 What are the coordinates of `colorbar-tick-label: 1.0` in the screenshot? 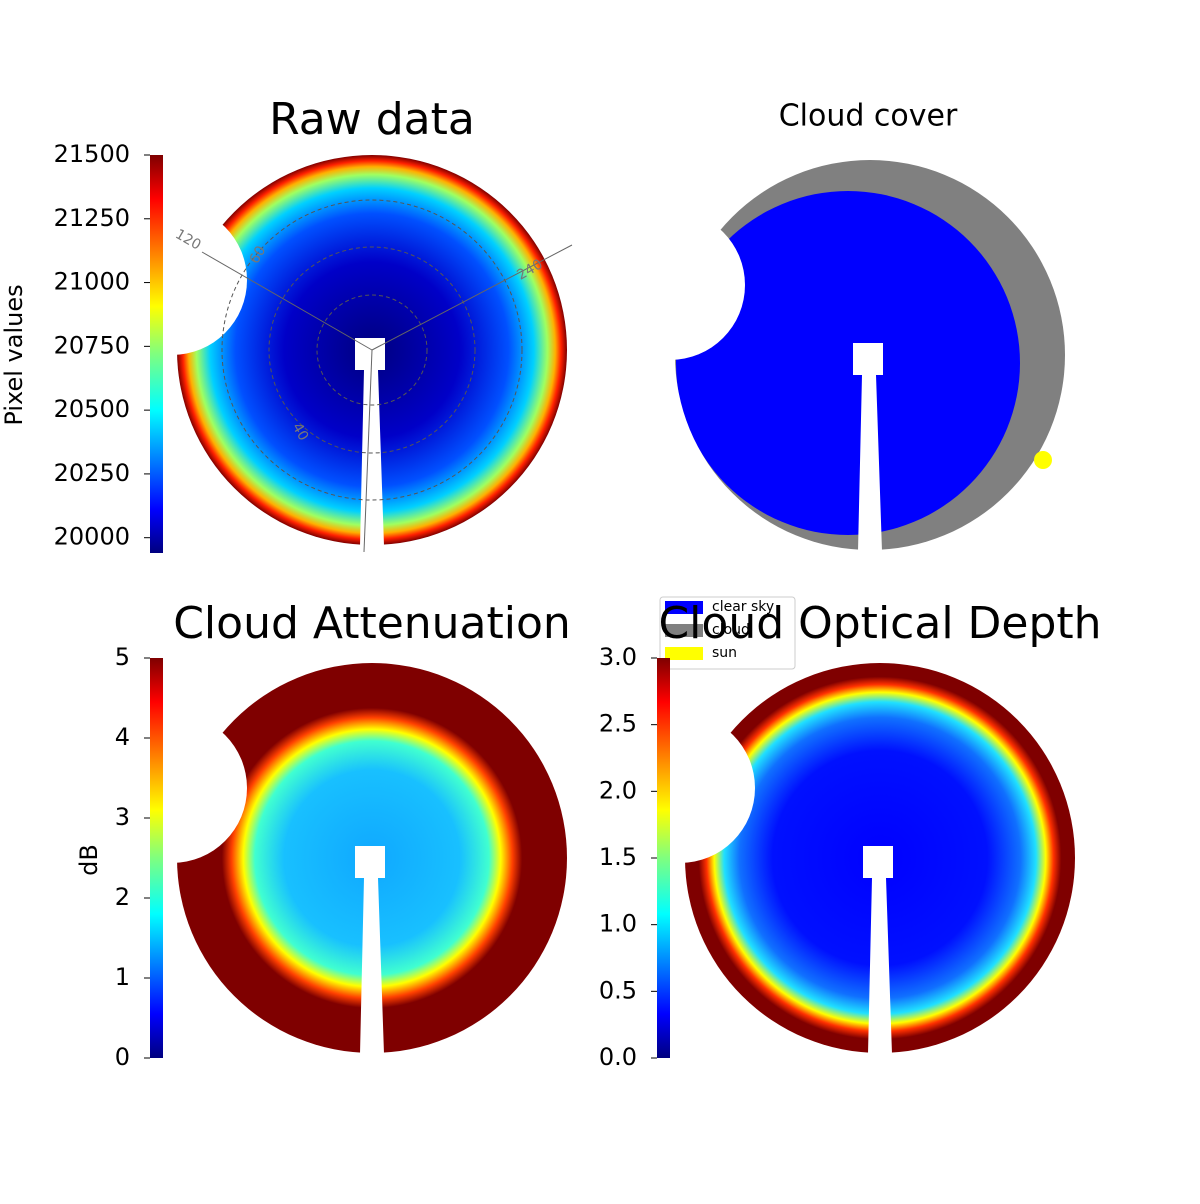 It's located at (618, 924).